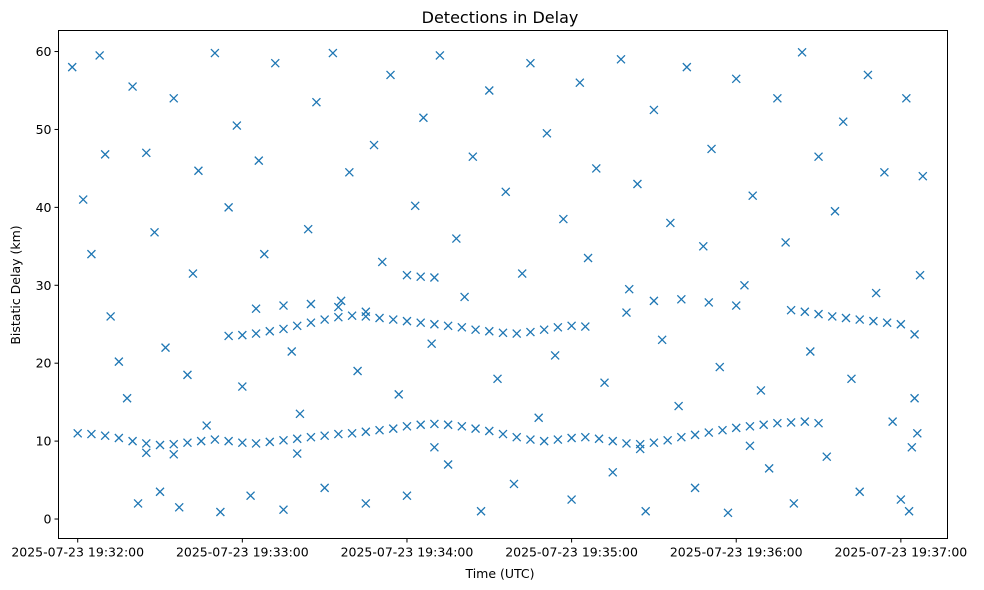 This screenshot has width=984, height=590. I want to click on y-tick-label: 60, so click(44, 51).